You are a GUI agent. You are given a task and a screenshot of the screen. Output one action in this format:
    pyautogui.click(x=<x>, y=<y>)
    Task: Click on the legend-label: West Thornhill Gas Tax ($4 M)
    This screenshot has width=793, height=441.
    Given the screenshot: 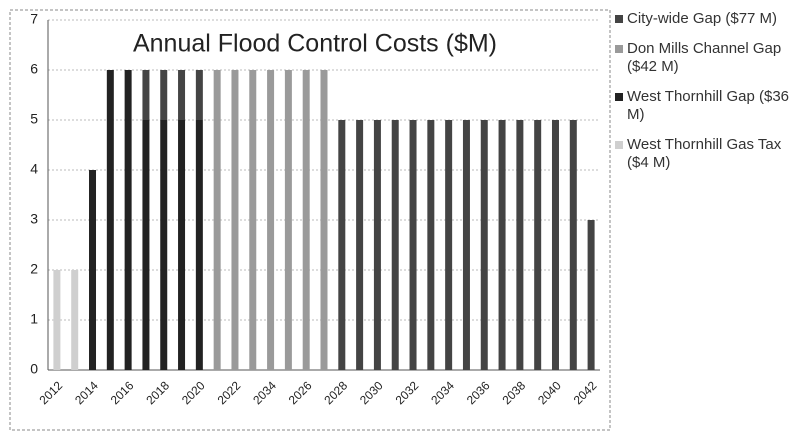 What is the action you would take?
    pyautogui.click(x=704, y=153)
    